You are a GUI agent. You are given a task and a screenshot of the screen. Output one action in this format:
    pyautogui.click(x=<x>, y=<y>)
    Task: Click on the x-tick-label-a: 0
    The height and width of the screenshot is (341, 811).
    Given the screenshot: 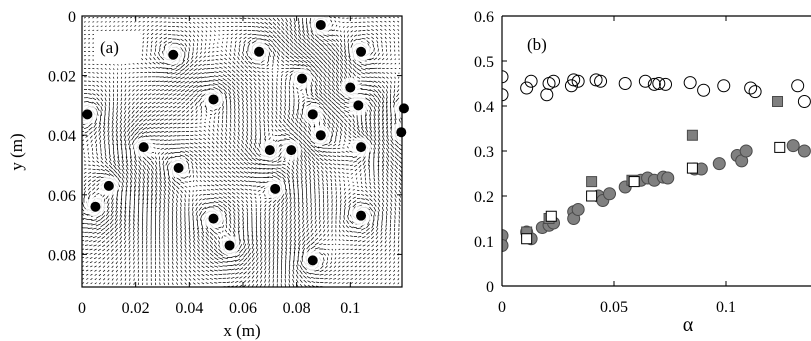 What is the action you would take?
    pyautogui.click(x=82, y=308)
    